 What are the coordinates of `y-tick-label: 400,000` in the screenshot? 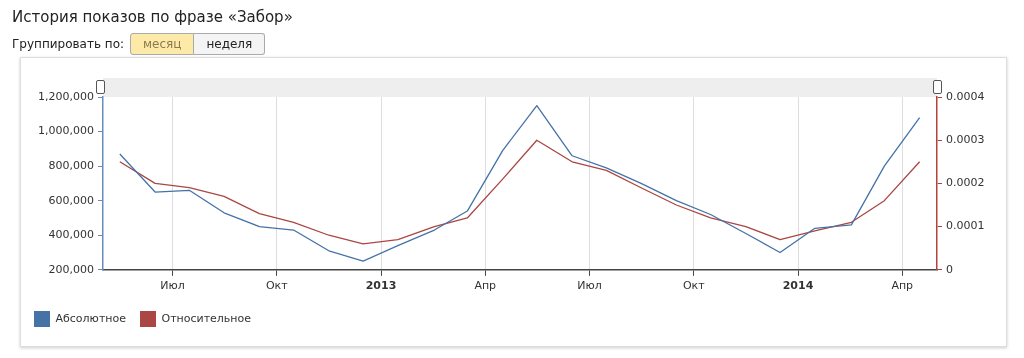 It's located at (71, 235).